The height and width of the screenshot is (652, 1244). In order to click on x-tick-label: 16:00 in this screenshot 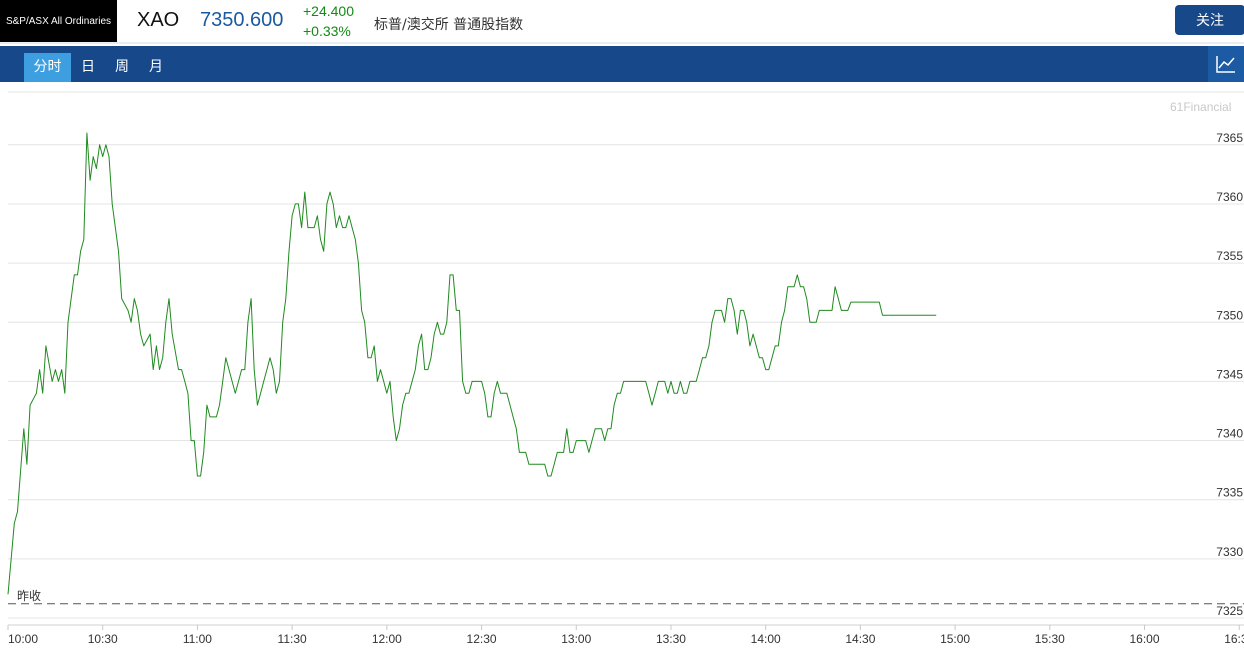, I will do `click(1145, 639)`.